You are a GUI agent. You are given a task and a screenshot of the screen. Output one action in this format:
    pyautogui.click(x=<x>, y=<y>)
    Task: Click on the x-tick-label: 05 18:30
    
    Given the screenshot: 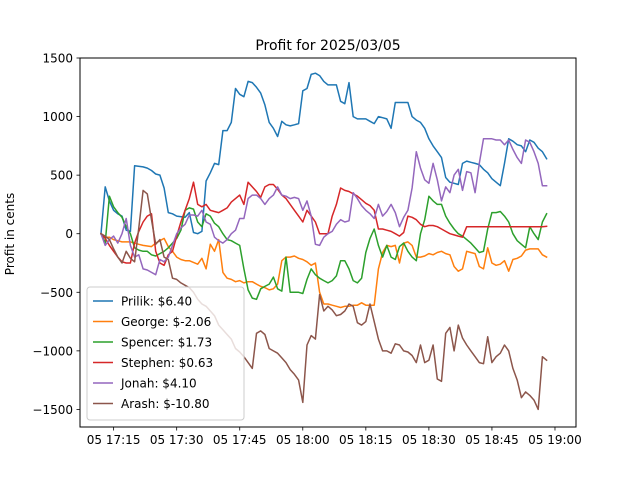 What is the action you would take?
    pyautogui.click(x=429, y=440)
    